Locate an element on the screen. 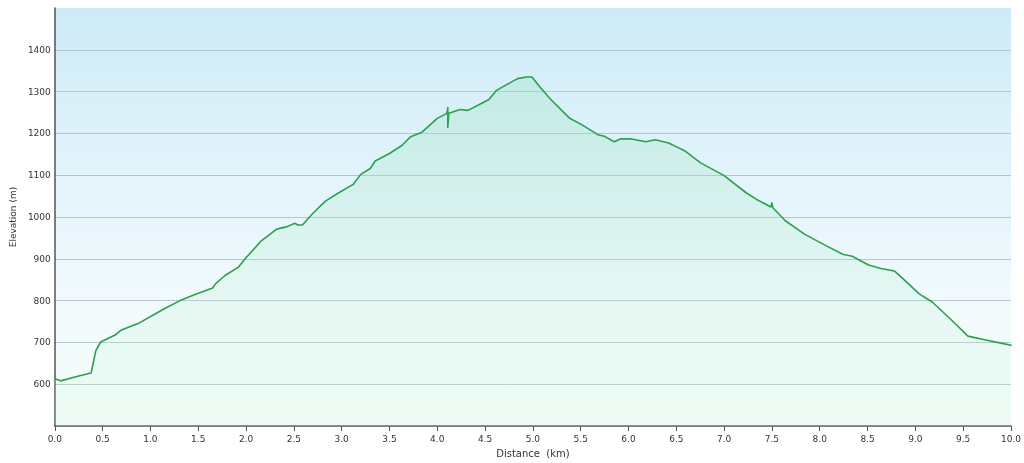  x-tick-label: 5.5 is located at coordinates (580, 438).